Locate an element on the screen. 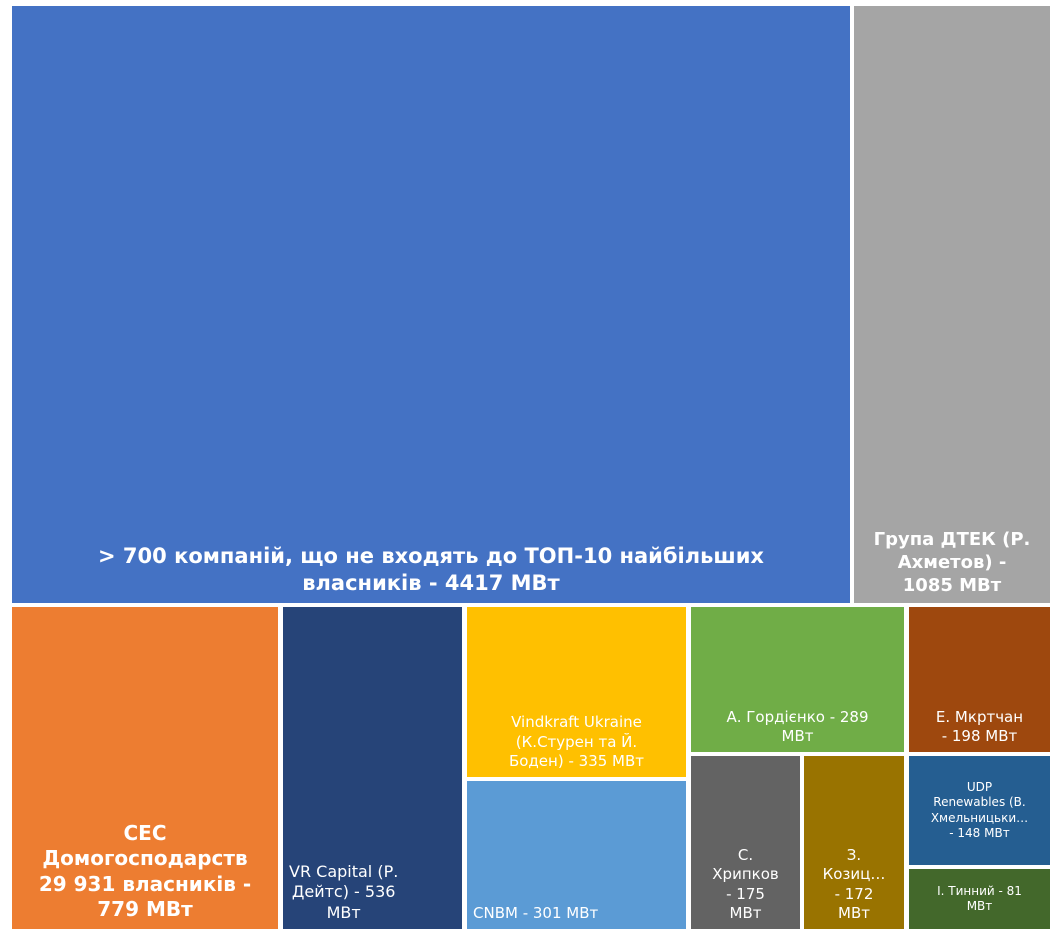 The image size is (1050, 933). tile-kozyts: З. Козиц… - 172 МВт is located at coordinates (854, 842).